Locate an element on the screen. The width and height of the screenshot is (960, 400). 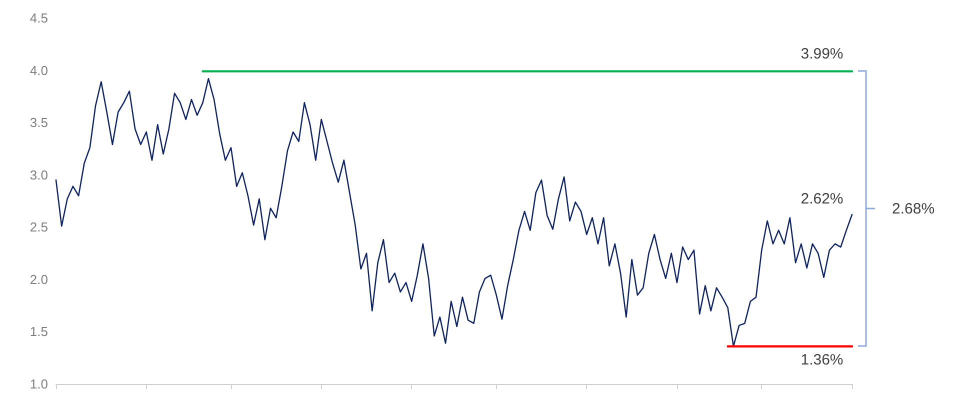
y-tick-label: 4.5 is located at coordinates (39, 18).